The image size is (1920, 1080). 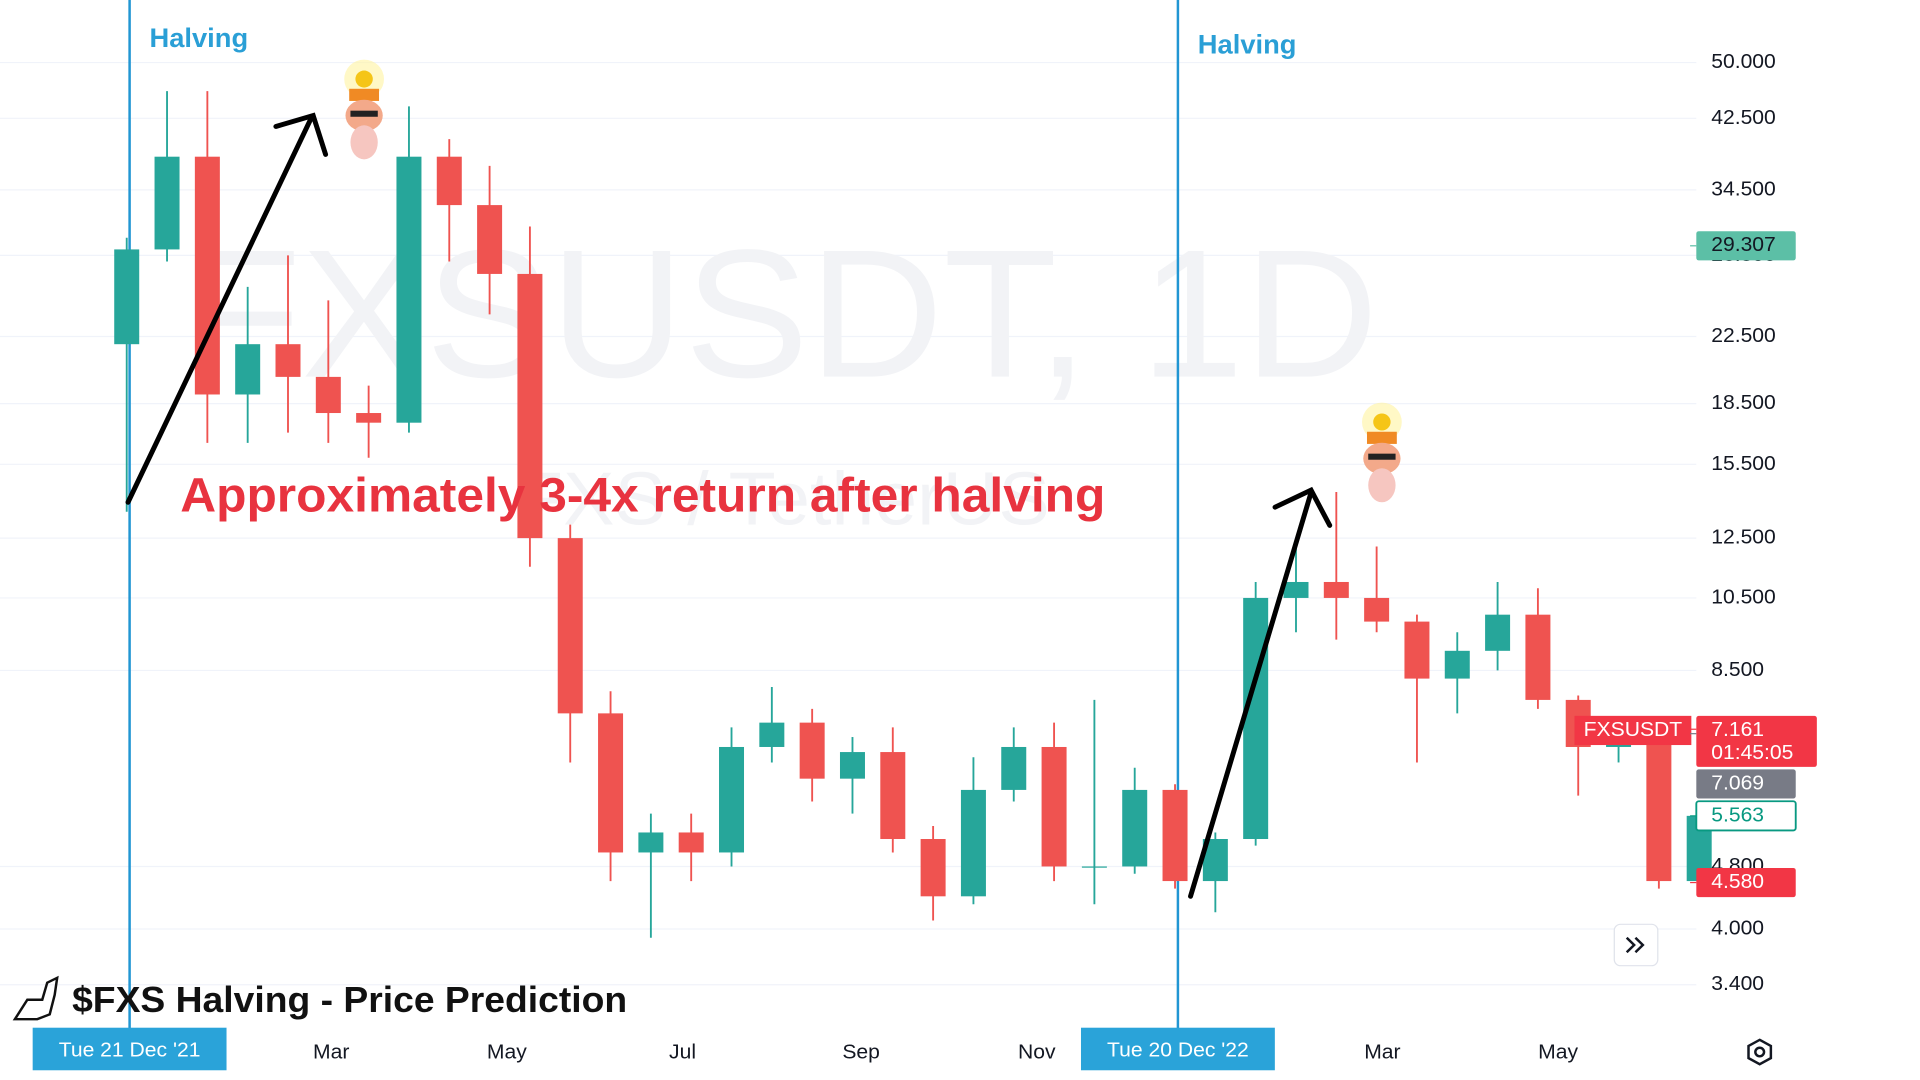 I want to click on x-tick-label: Sep, so click(x=861, y=1052).